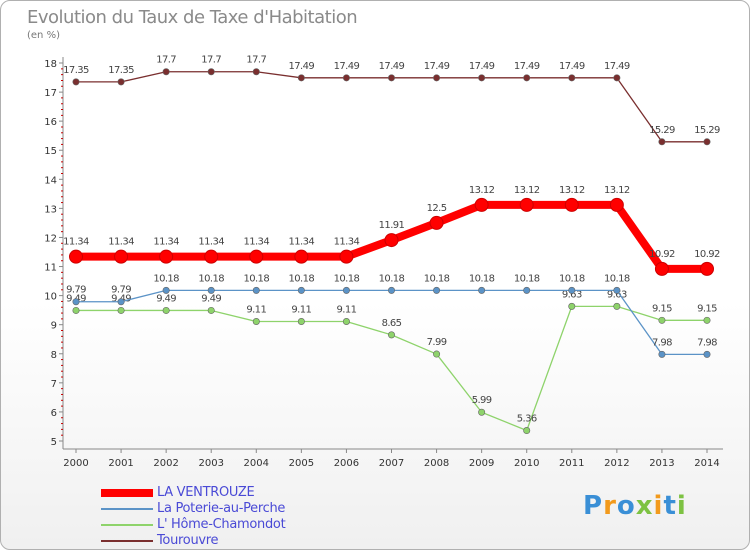 The height and width of the screenshot is (550, 750). I want to click on data-label: 7.98, so click(707, 342).